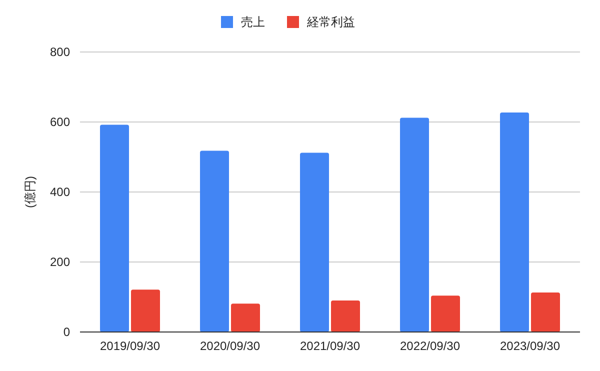 This screenshot has width=600, height=371. What do you see at coordinates (60, 122) in the screenshot?
I see `y-tick-label: 600` at bounding box center [60, 122].